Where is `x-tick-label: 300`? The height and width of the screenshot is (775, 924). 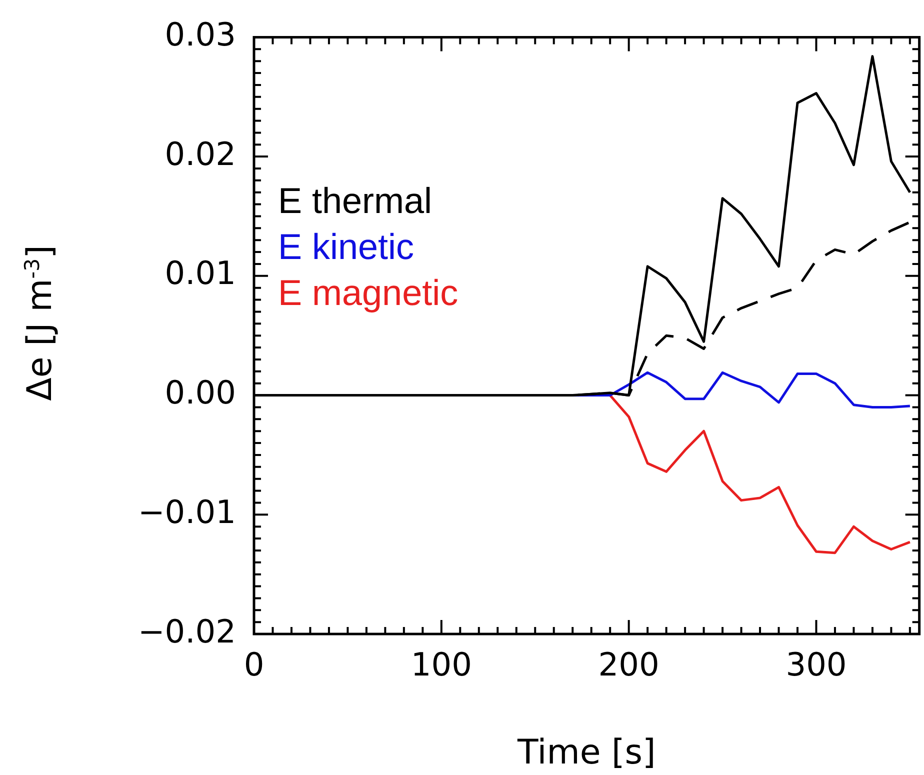
x-tick-label: 300 is located at coordinates (816, 665).